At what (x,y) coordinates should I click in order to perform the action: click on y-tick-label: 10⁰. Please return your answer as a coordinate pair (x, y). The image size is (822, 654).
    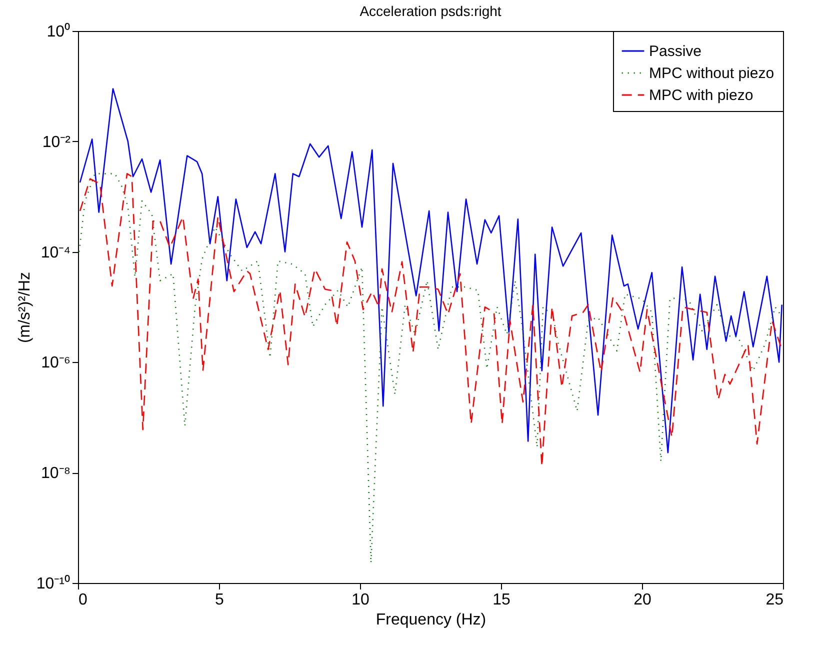
    Looking at the image, I should click on (58, 31).